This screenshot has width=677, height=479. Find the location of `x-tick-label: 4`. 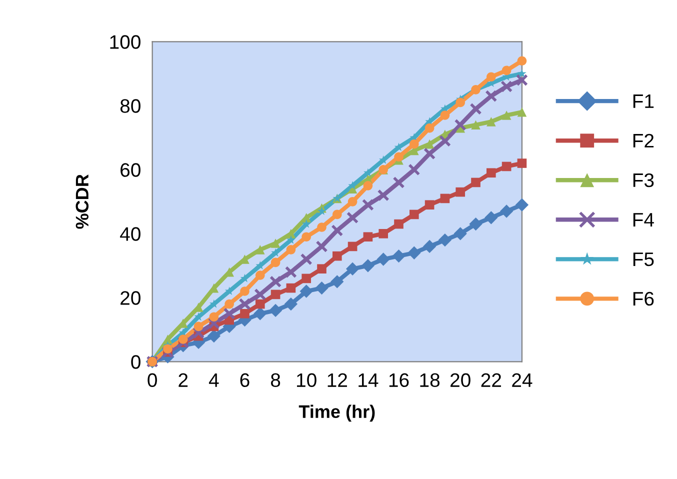

x-tick-label: 4 is located at coordinates (213, 380).